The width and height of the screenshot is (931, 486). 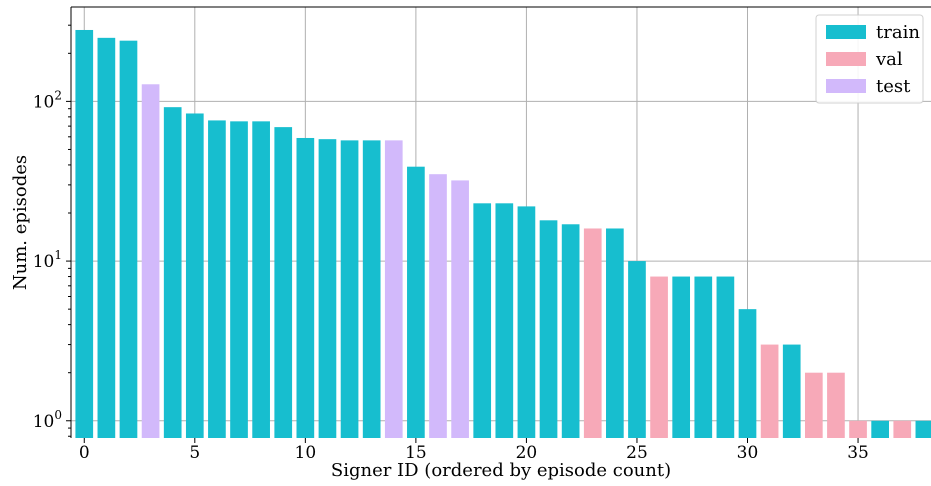 I want to click on y-tick-label: 10², so click(x=47, y=100).